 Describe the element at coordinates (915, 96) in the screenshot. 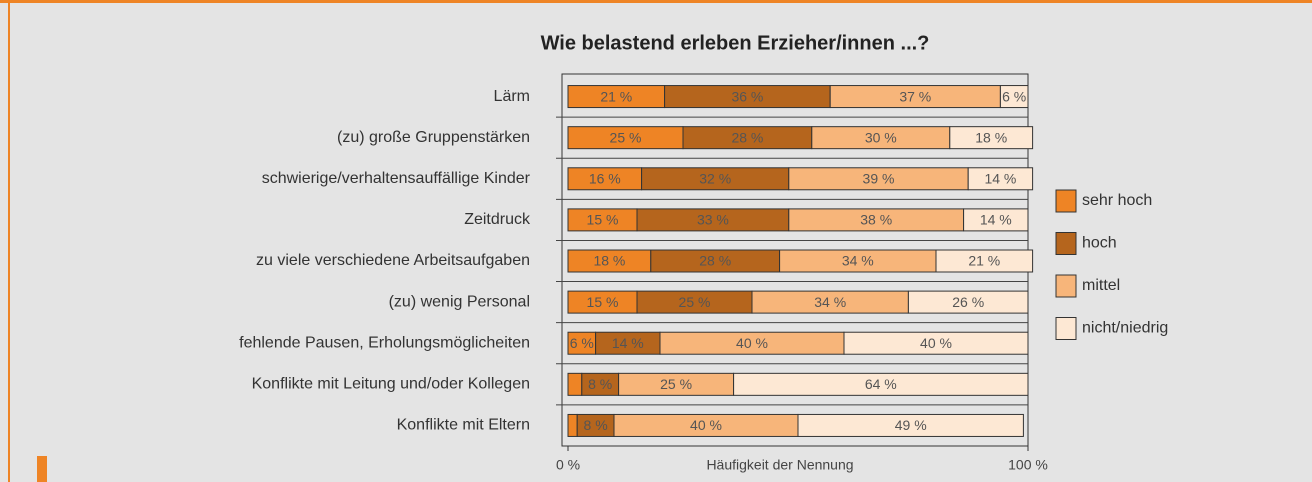

I see `value-label: 37 %` at that location.